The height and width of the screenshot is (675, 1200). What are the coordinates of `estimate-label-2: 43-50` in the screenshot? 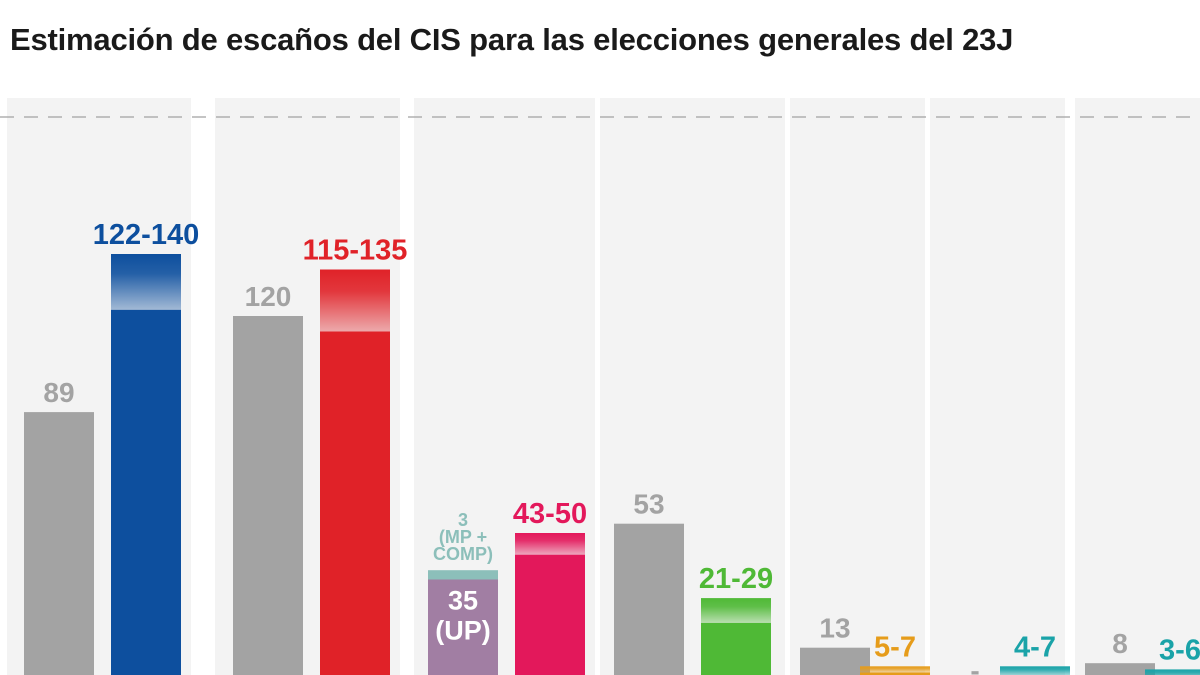 It's located at (550, 514).